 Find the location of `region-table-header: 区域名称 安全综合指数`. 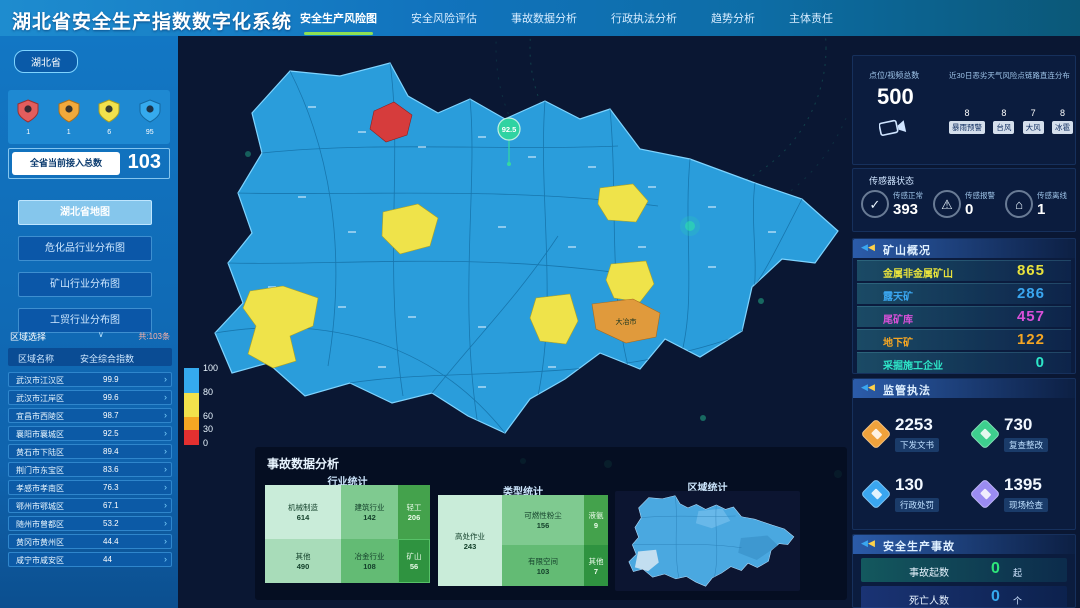

region-table-header: 区域名称 安全综合指数 is located at coordinates (90, 357).